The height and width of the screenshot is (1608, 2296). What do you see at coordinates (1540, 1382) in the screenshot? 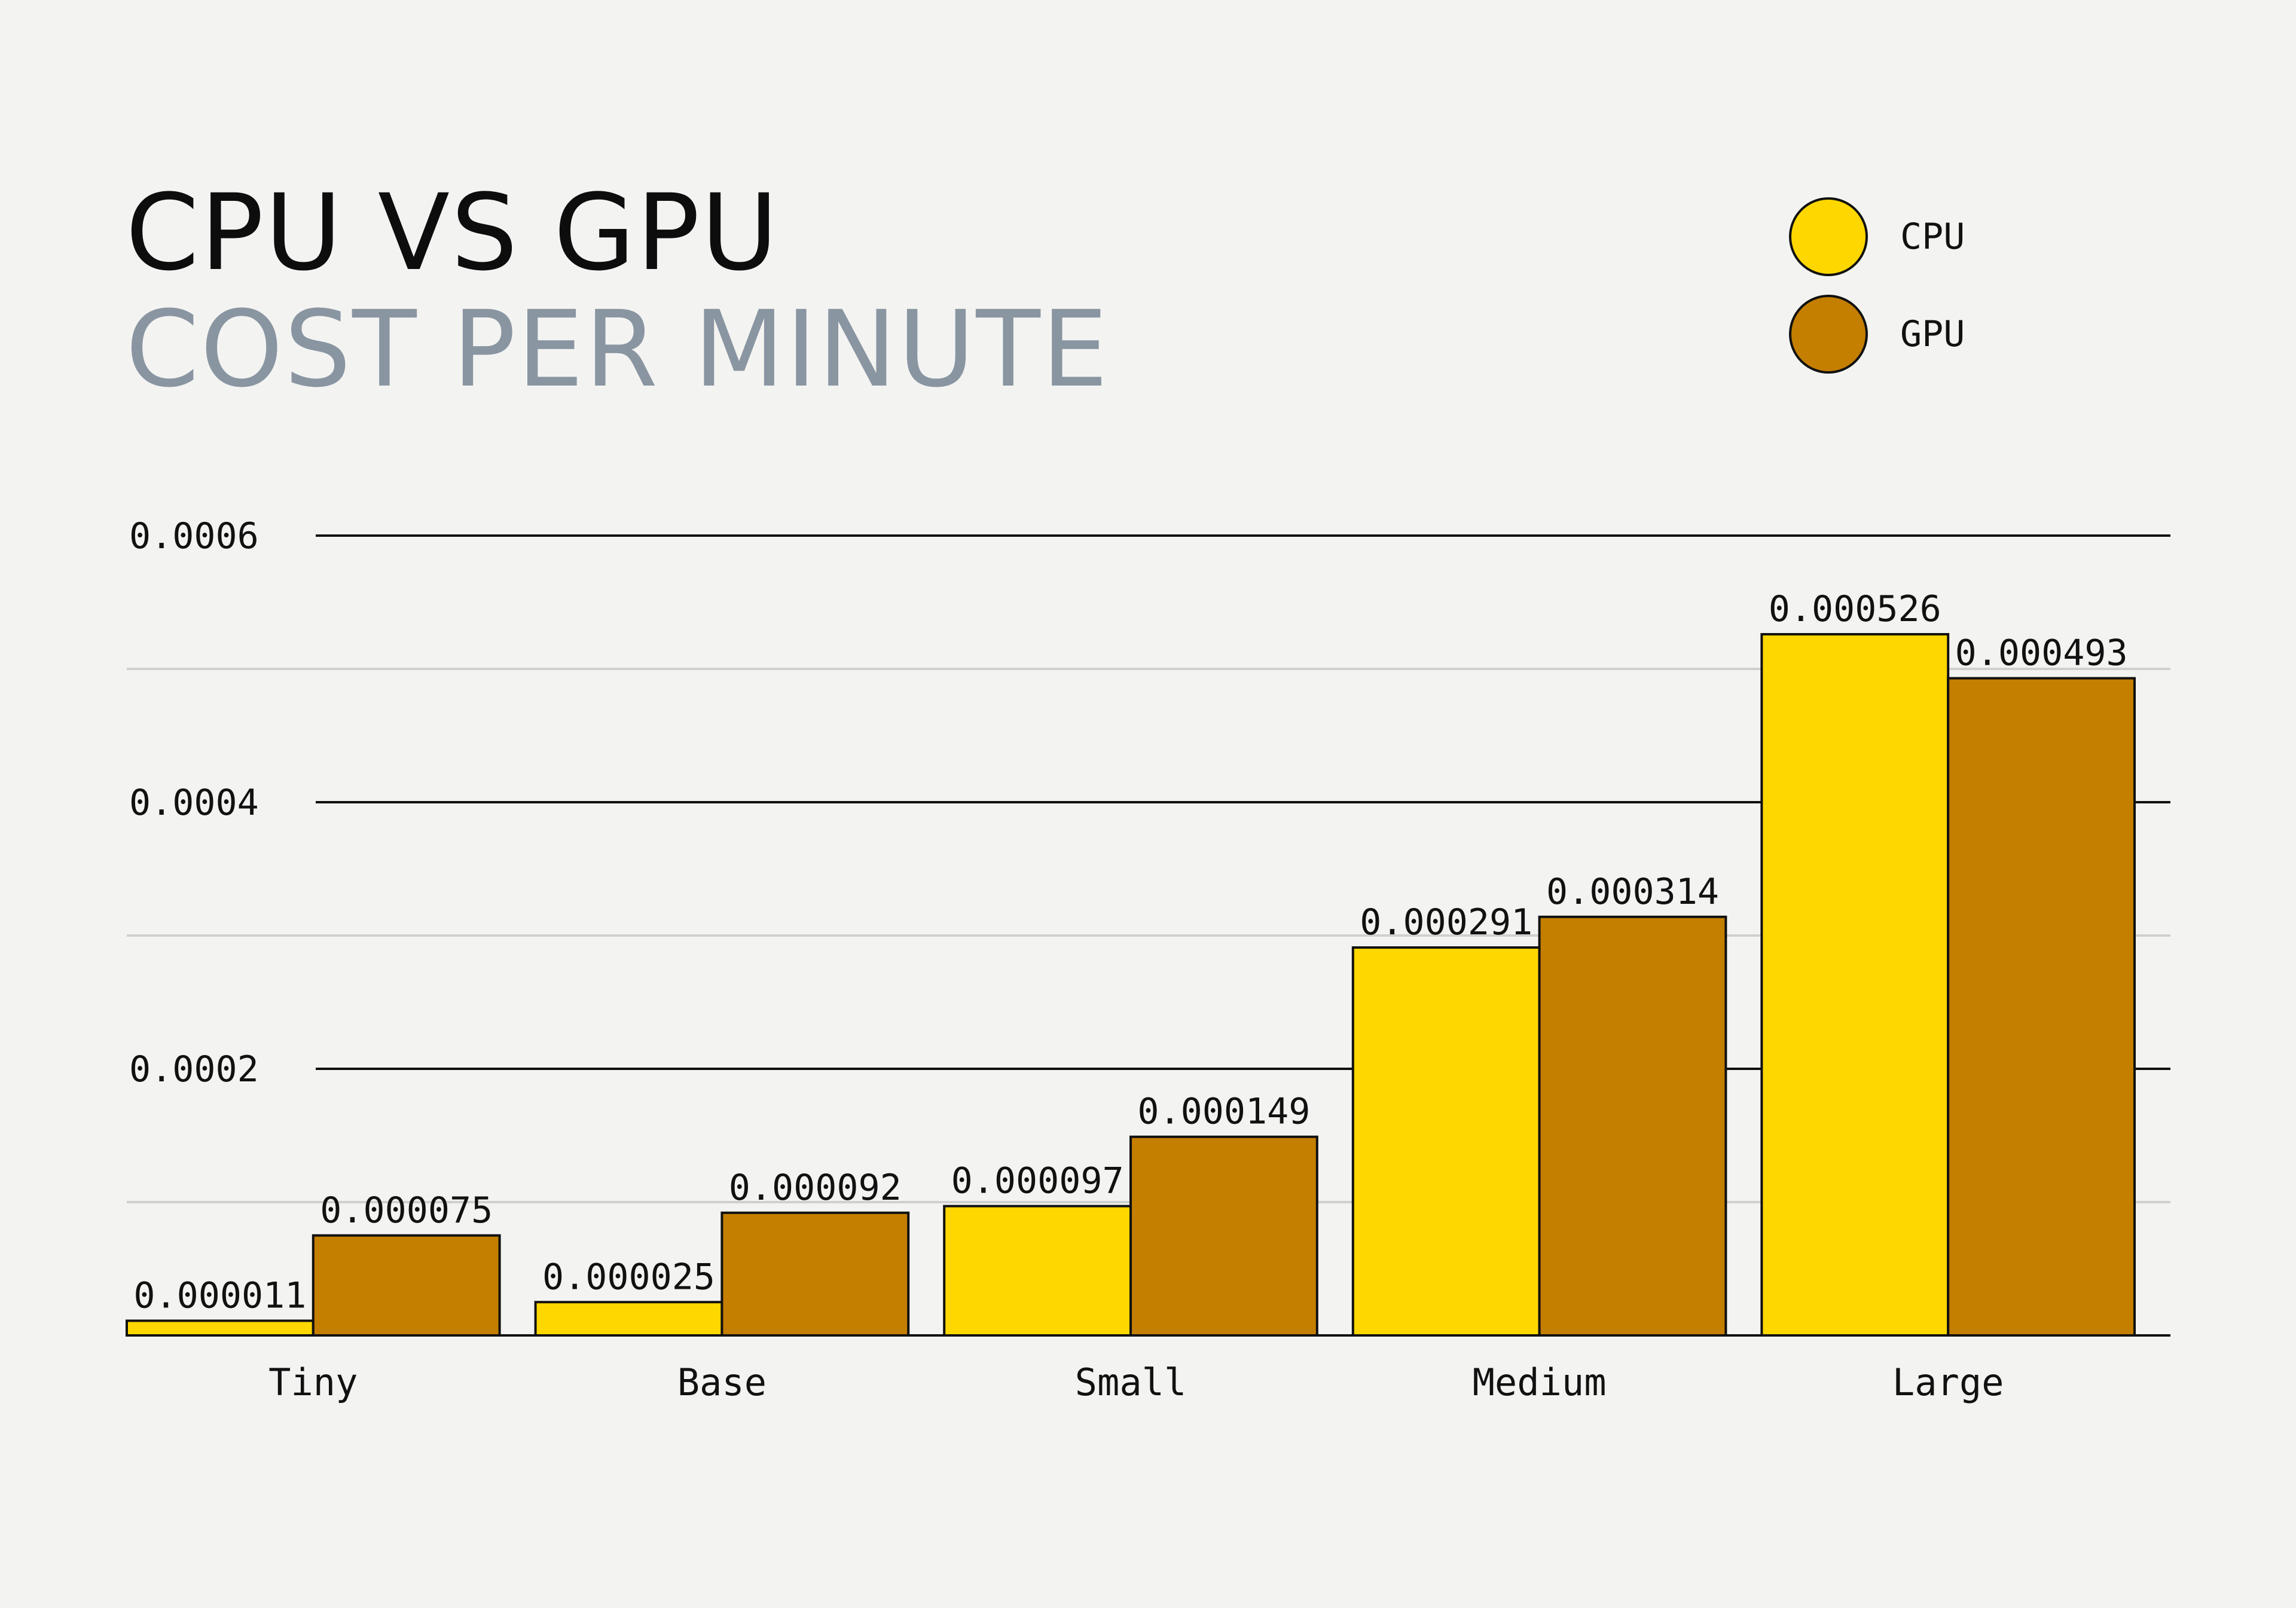
I see `x-category-label: Medium` at bounding box center [1540, 1382].